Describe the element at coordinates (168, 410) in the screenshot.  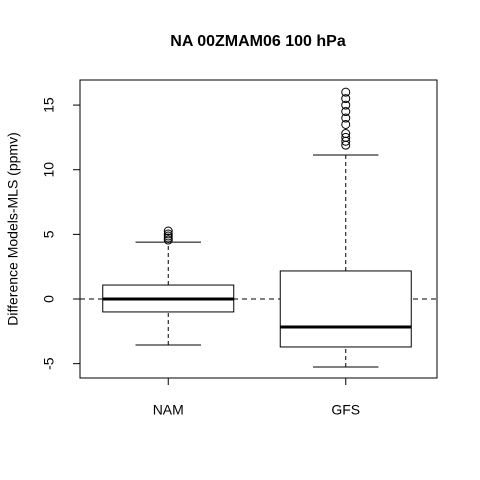
I see `x-tick-label: NAM` at that location.